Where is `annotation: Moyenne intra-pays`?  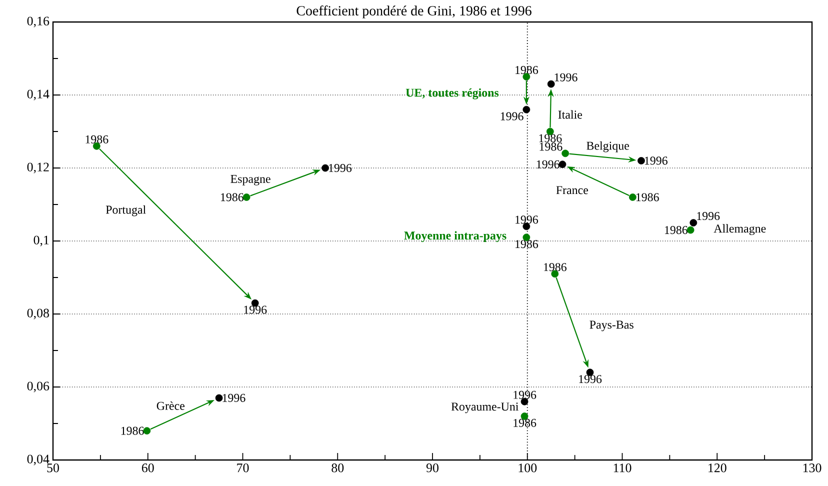 annotation: Moyenne intra-pays is located at coordinates (455, 236).